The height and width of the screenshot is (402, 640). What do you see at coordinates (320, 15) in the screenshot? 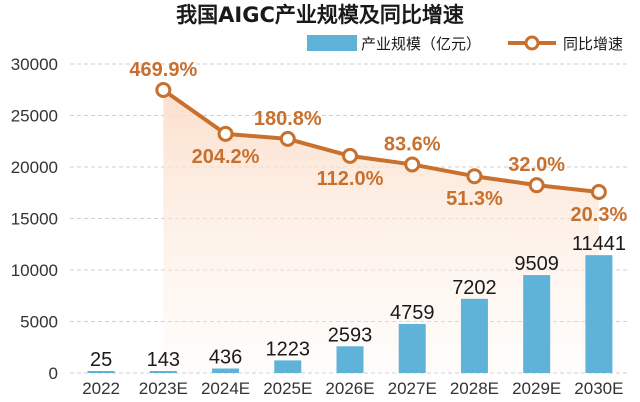
I see `chart-title: 我国AIGC产业规模及同比增速` at bounding box center [320, 15].